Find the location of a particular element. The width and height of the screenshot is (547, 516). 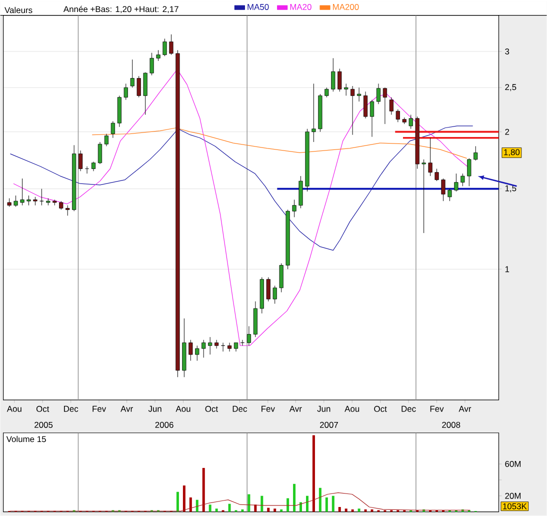

y-tick-label: 3 is located at coordinates (507, 51).